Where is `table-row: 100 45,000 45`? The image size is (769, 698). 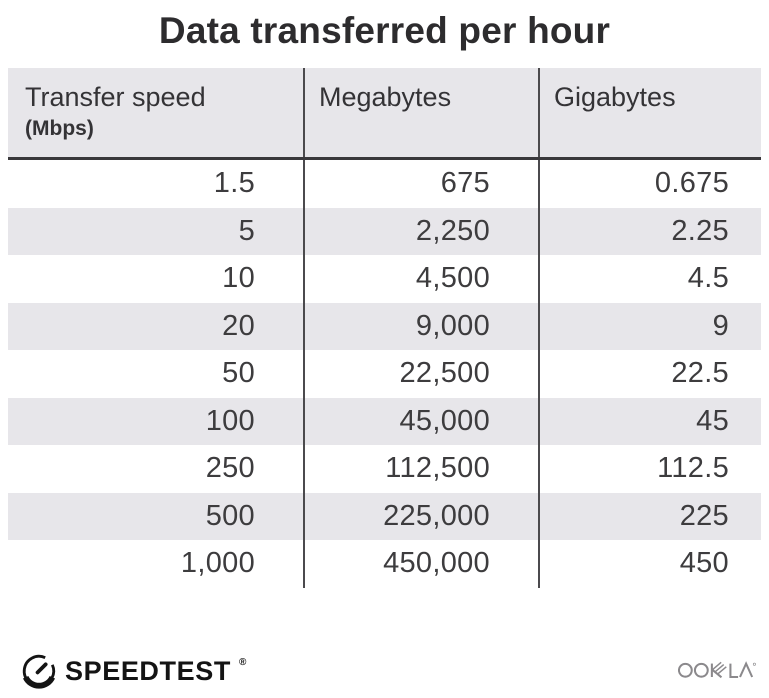 table-row: 100 45,000 45 is located at coordinates (384, 421).